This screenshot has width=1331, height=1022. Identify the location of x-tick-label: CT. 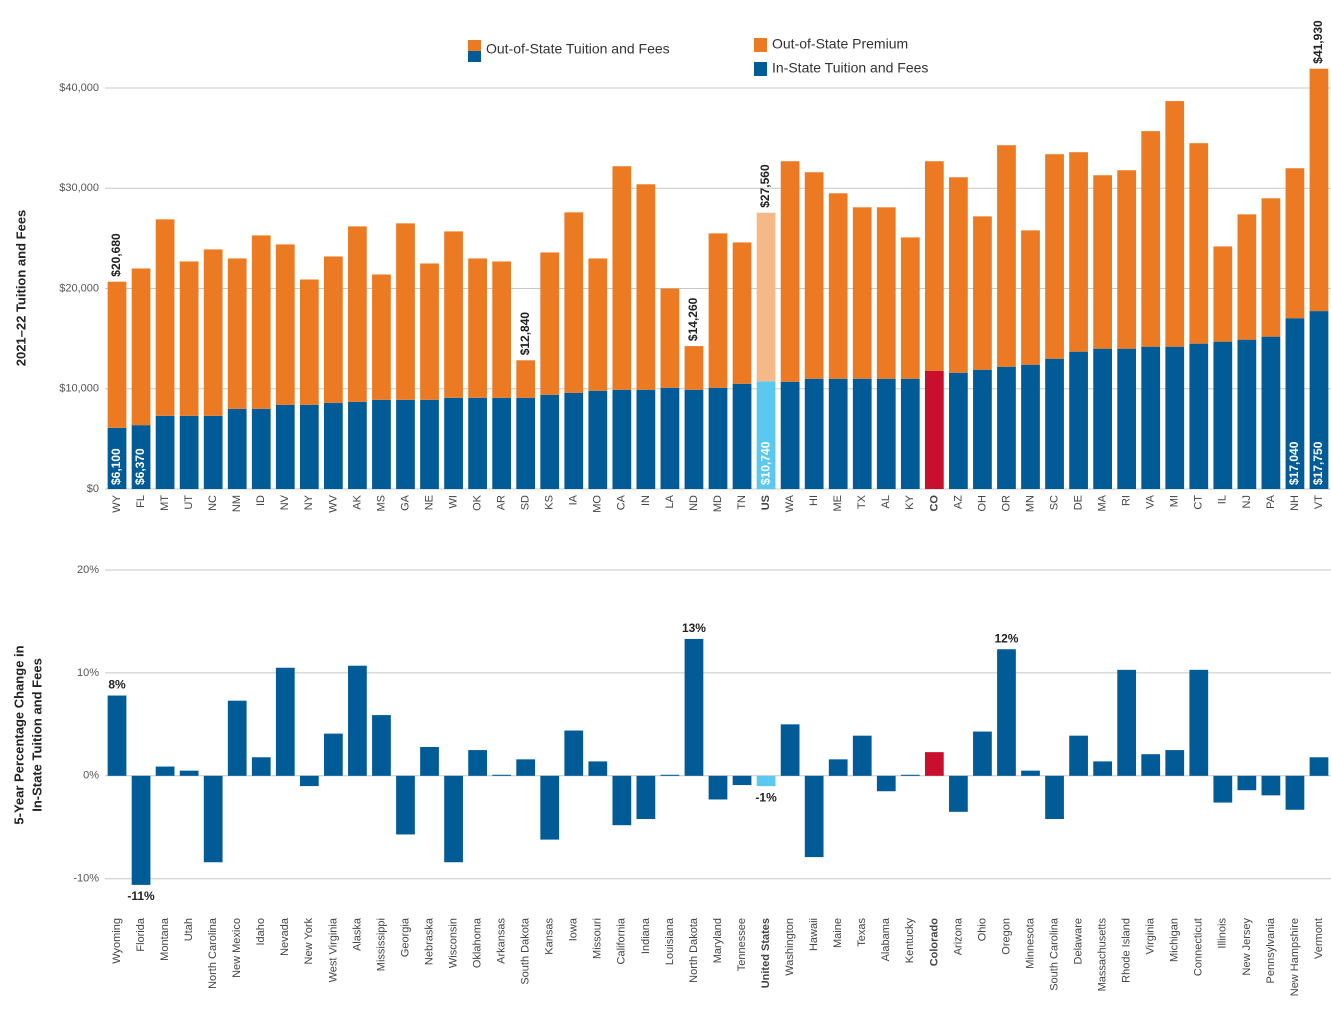
(1199, 502).